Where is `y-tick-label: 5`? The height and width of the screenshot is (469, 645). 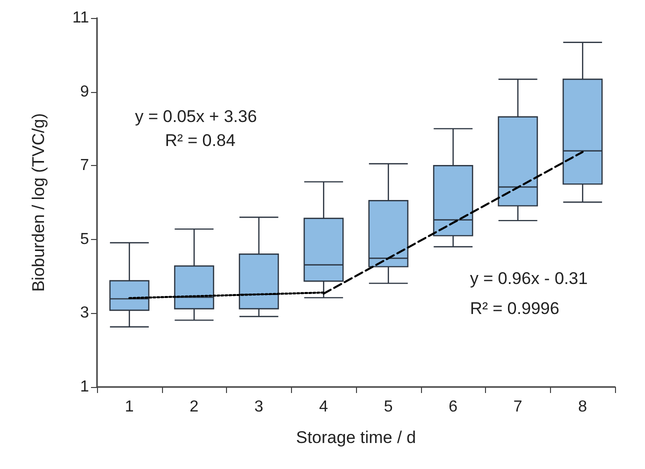 y-tick-label: 5 is located at coordinates (85, 239).